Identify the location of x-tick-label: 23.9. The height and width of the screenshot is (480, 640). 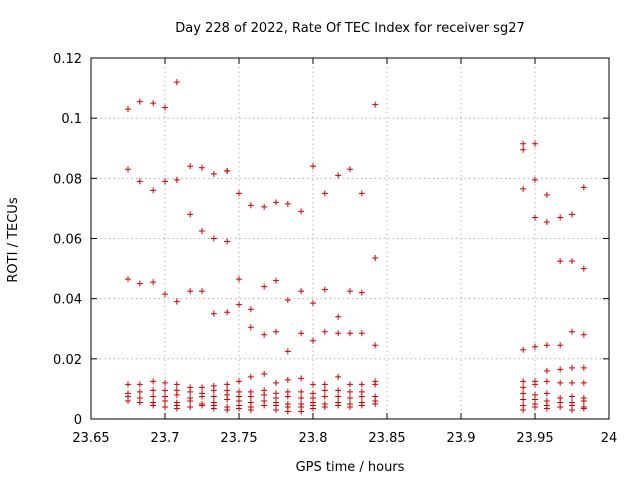
(461, 438).